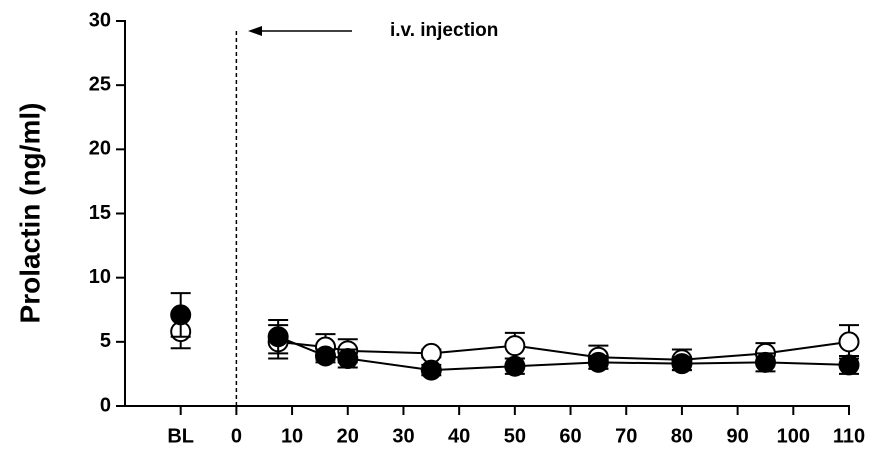 The height and width of the screenshot is (457, 875). I want to click on y-tick-label: 30, so click(100, 20).